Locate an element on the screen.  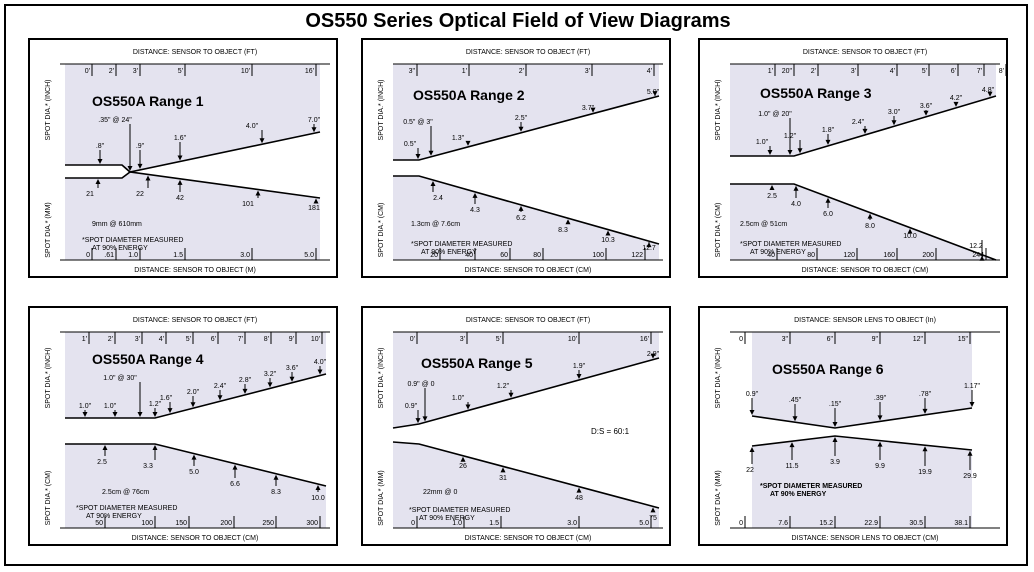
top-tick-label: 20" is located at coordinates (787, 71).